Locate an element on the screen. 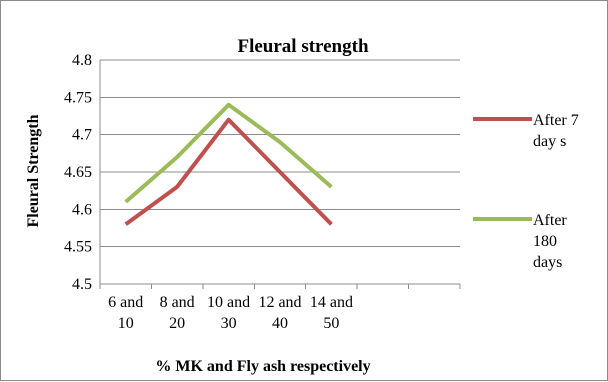 The height and width of the screenshot is (382, 608). series-lines is located at coordinates (228, 164).